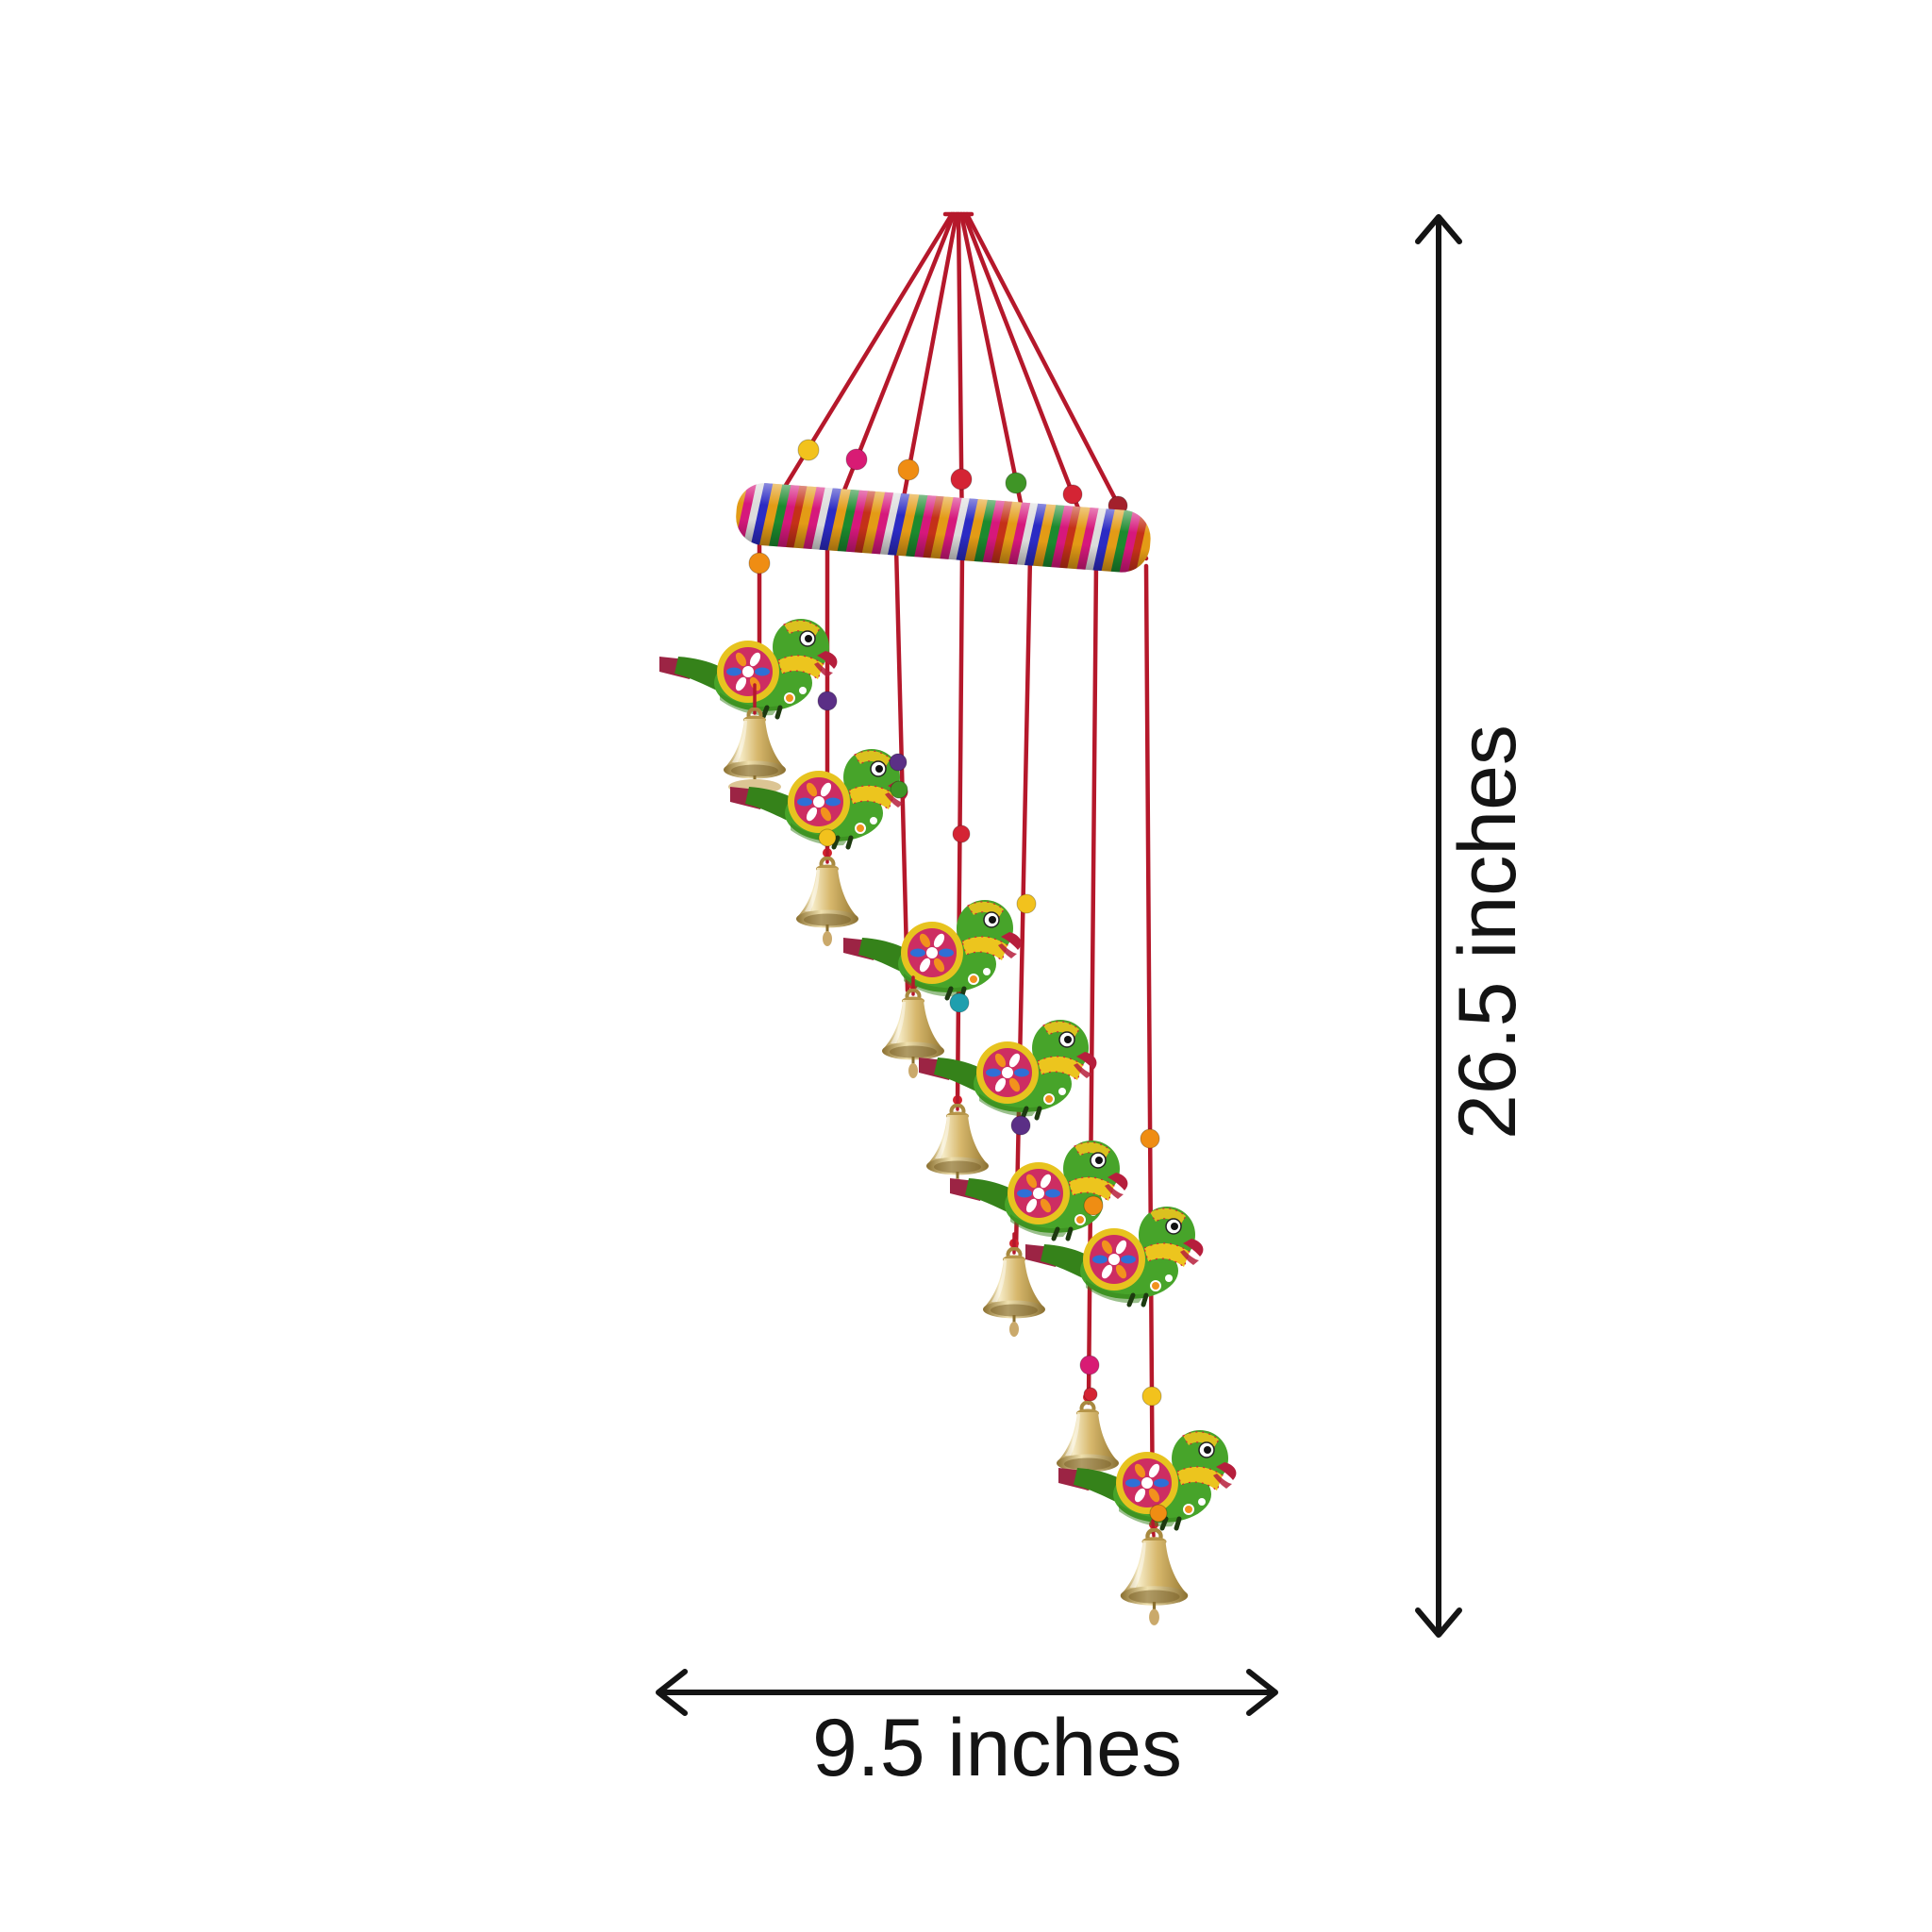 Image resolution: width=1932 pixels, height=1932 pixels. I want to click on hanger-strings, so click(953, 386).